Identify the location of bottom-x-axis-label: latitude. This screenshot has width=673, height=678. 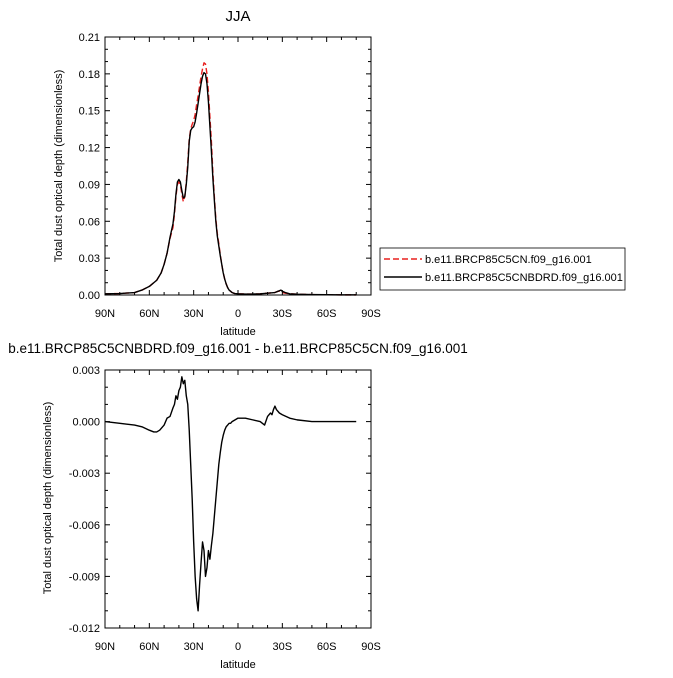
(237, 665).